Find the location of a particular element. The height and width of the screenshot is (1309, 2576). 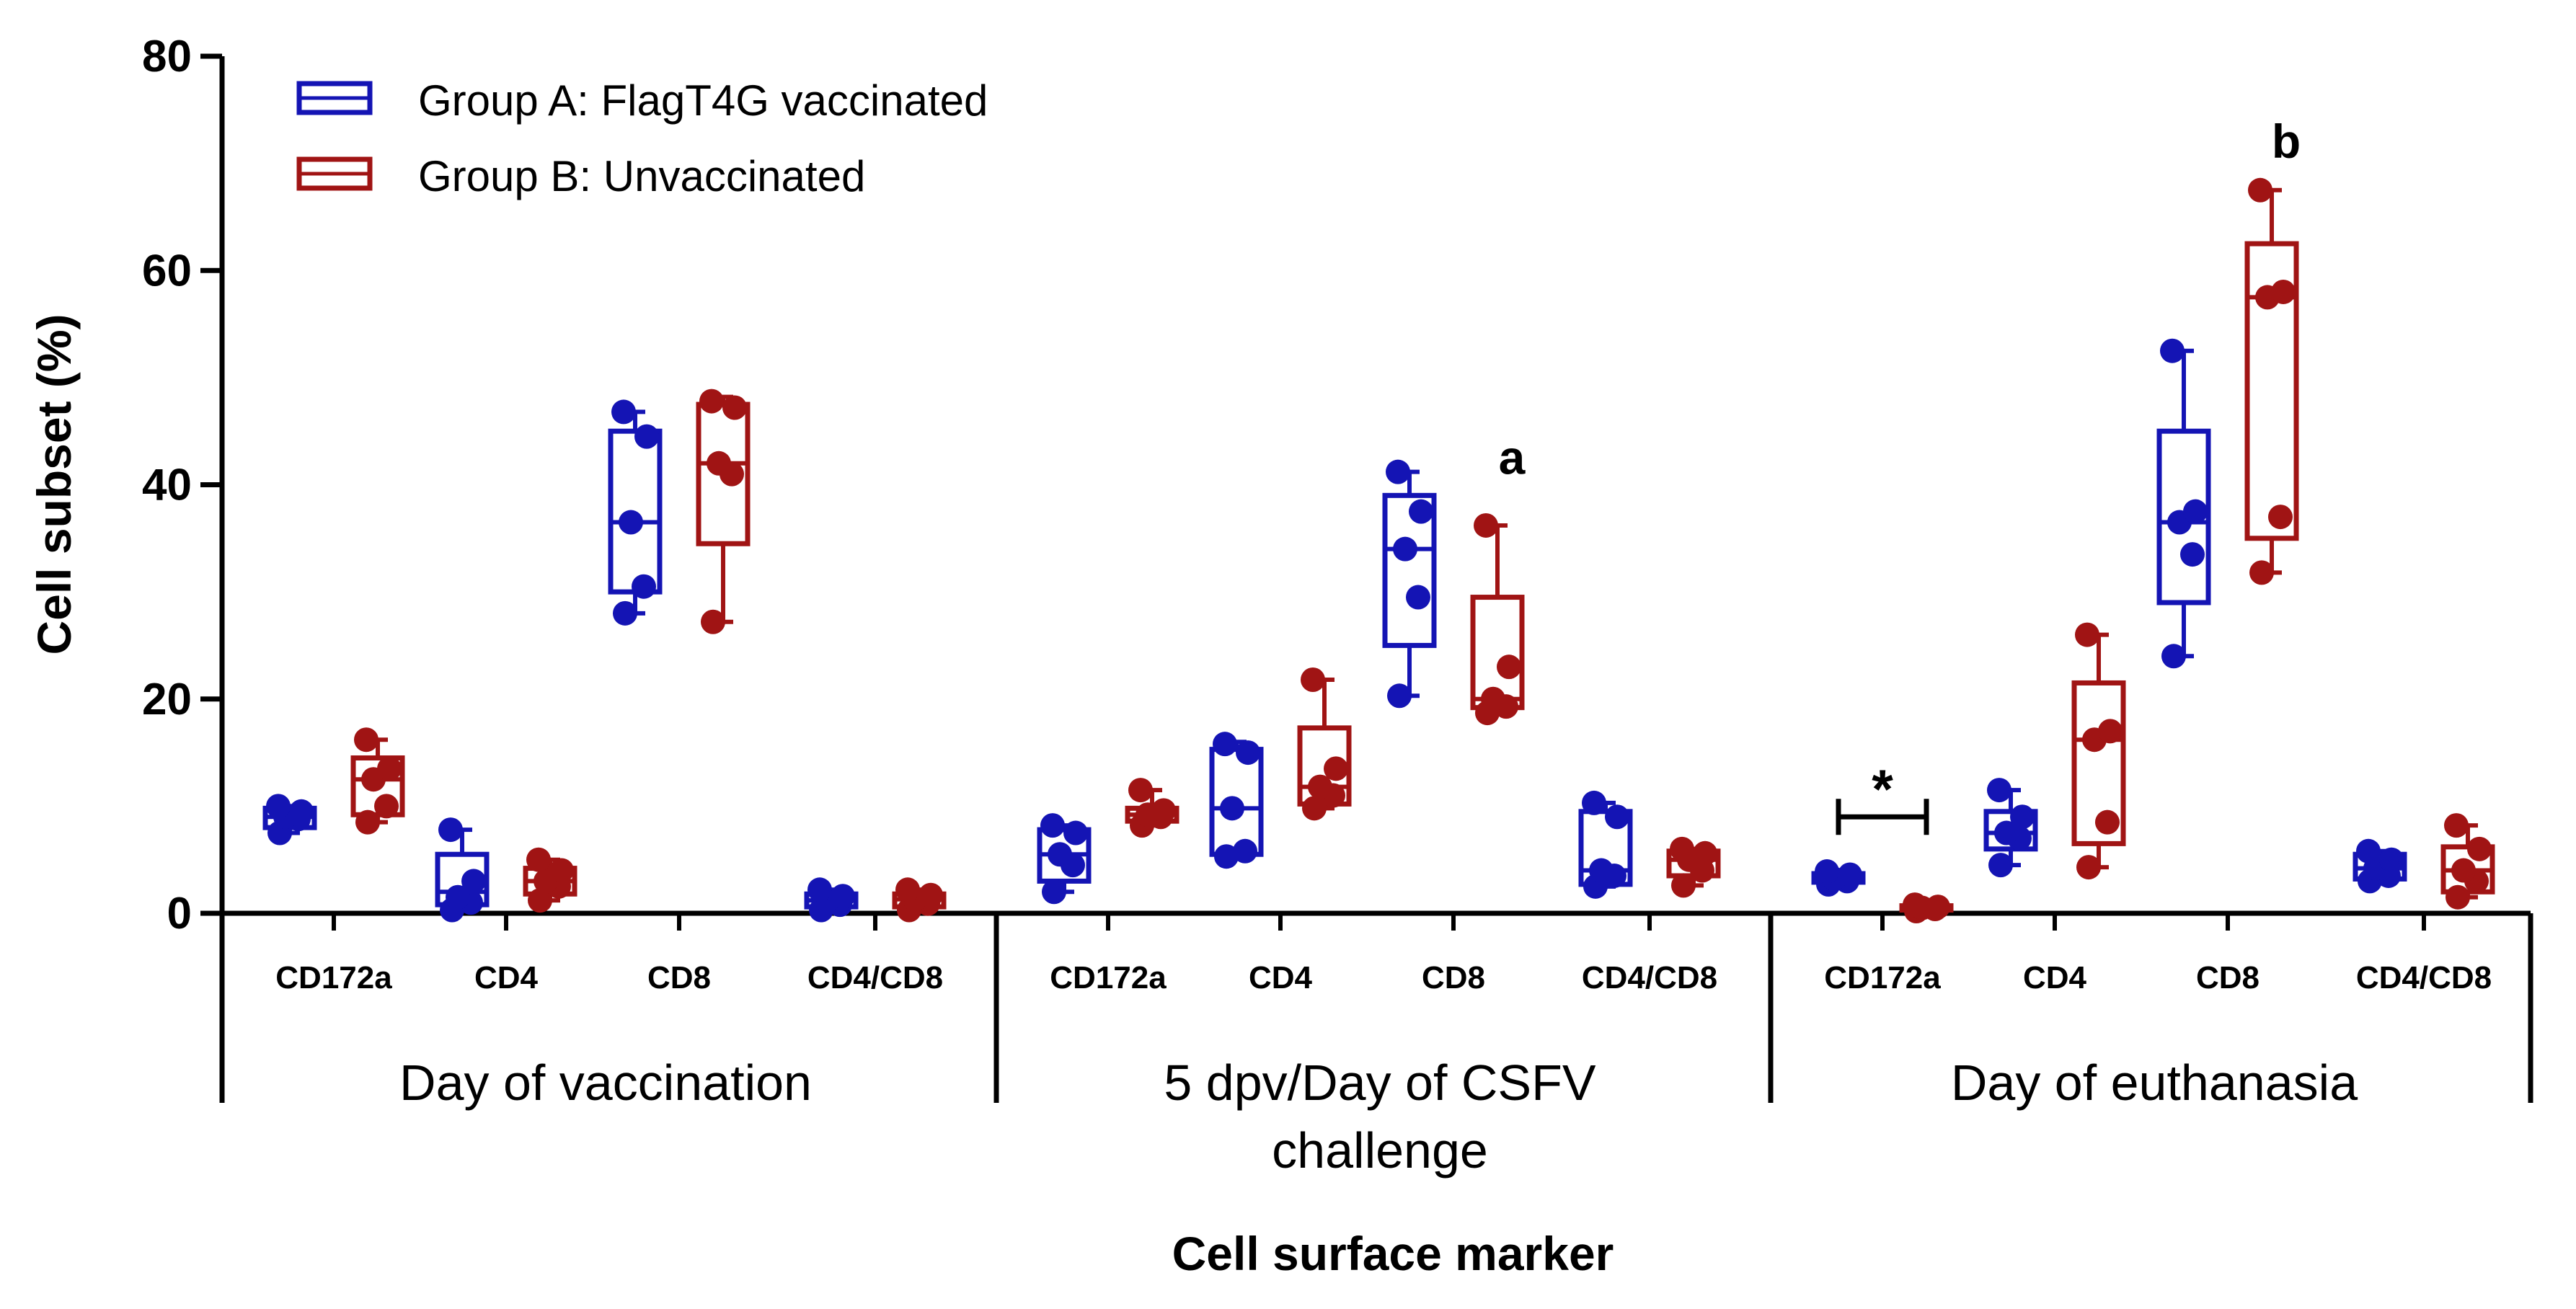

timepoint-label: 5 dpv/Day of CSFV is located at coordinates (1379, 1083).